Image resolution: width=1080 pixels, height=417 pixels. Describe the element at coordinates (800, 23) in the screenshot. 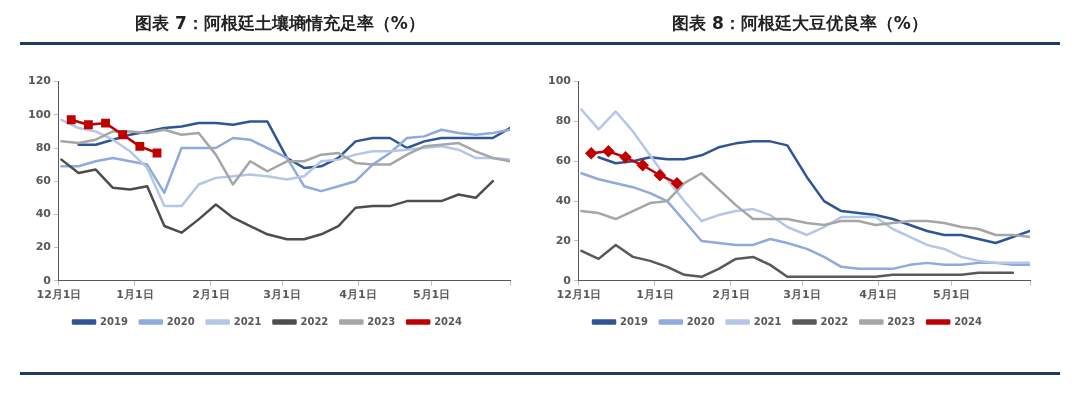

I see `chart-title: 图表 8：阿根廷大豆优良率（%）` at that location.